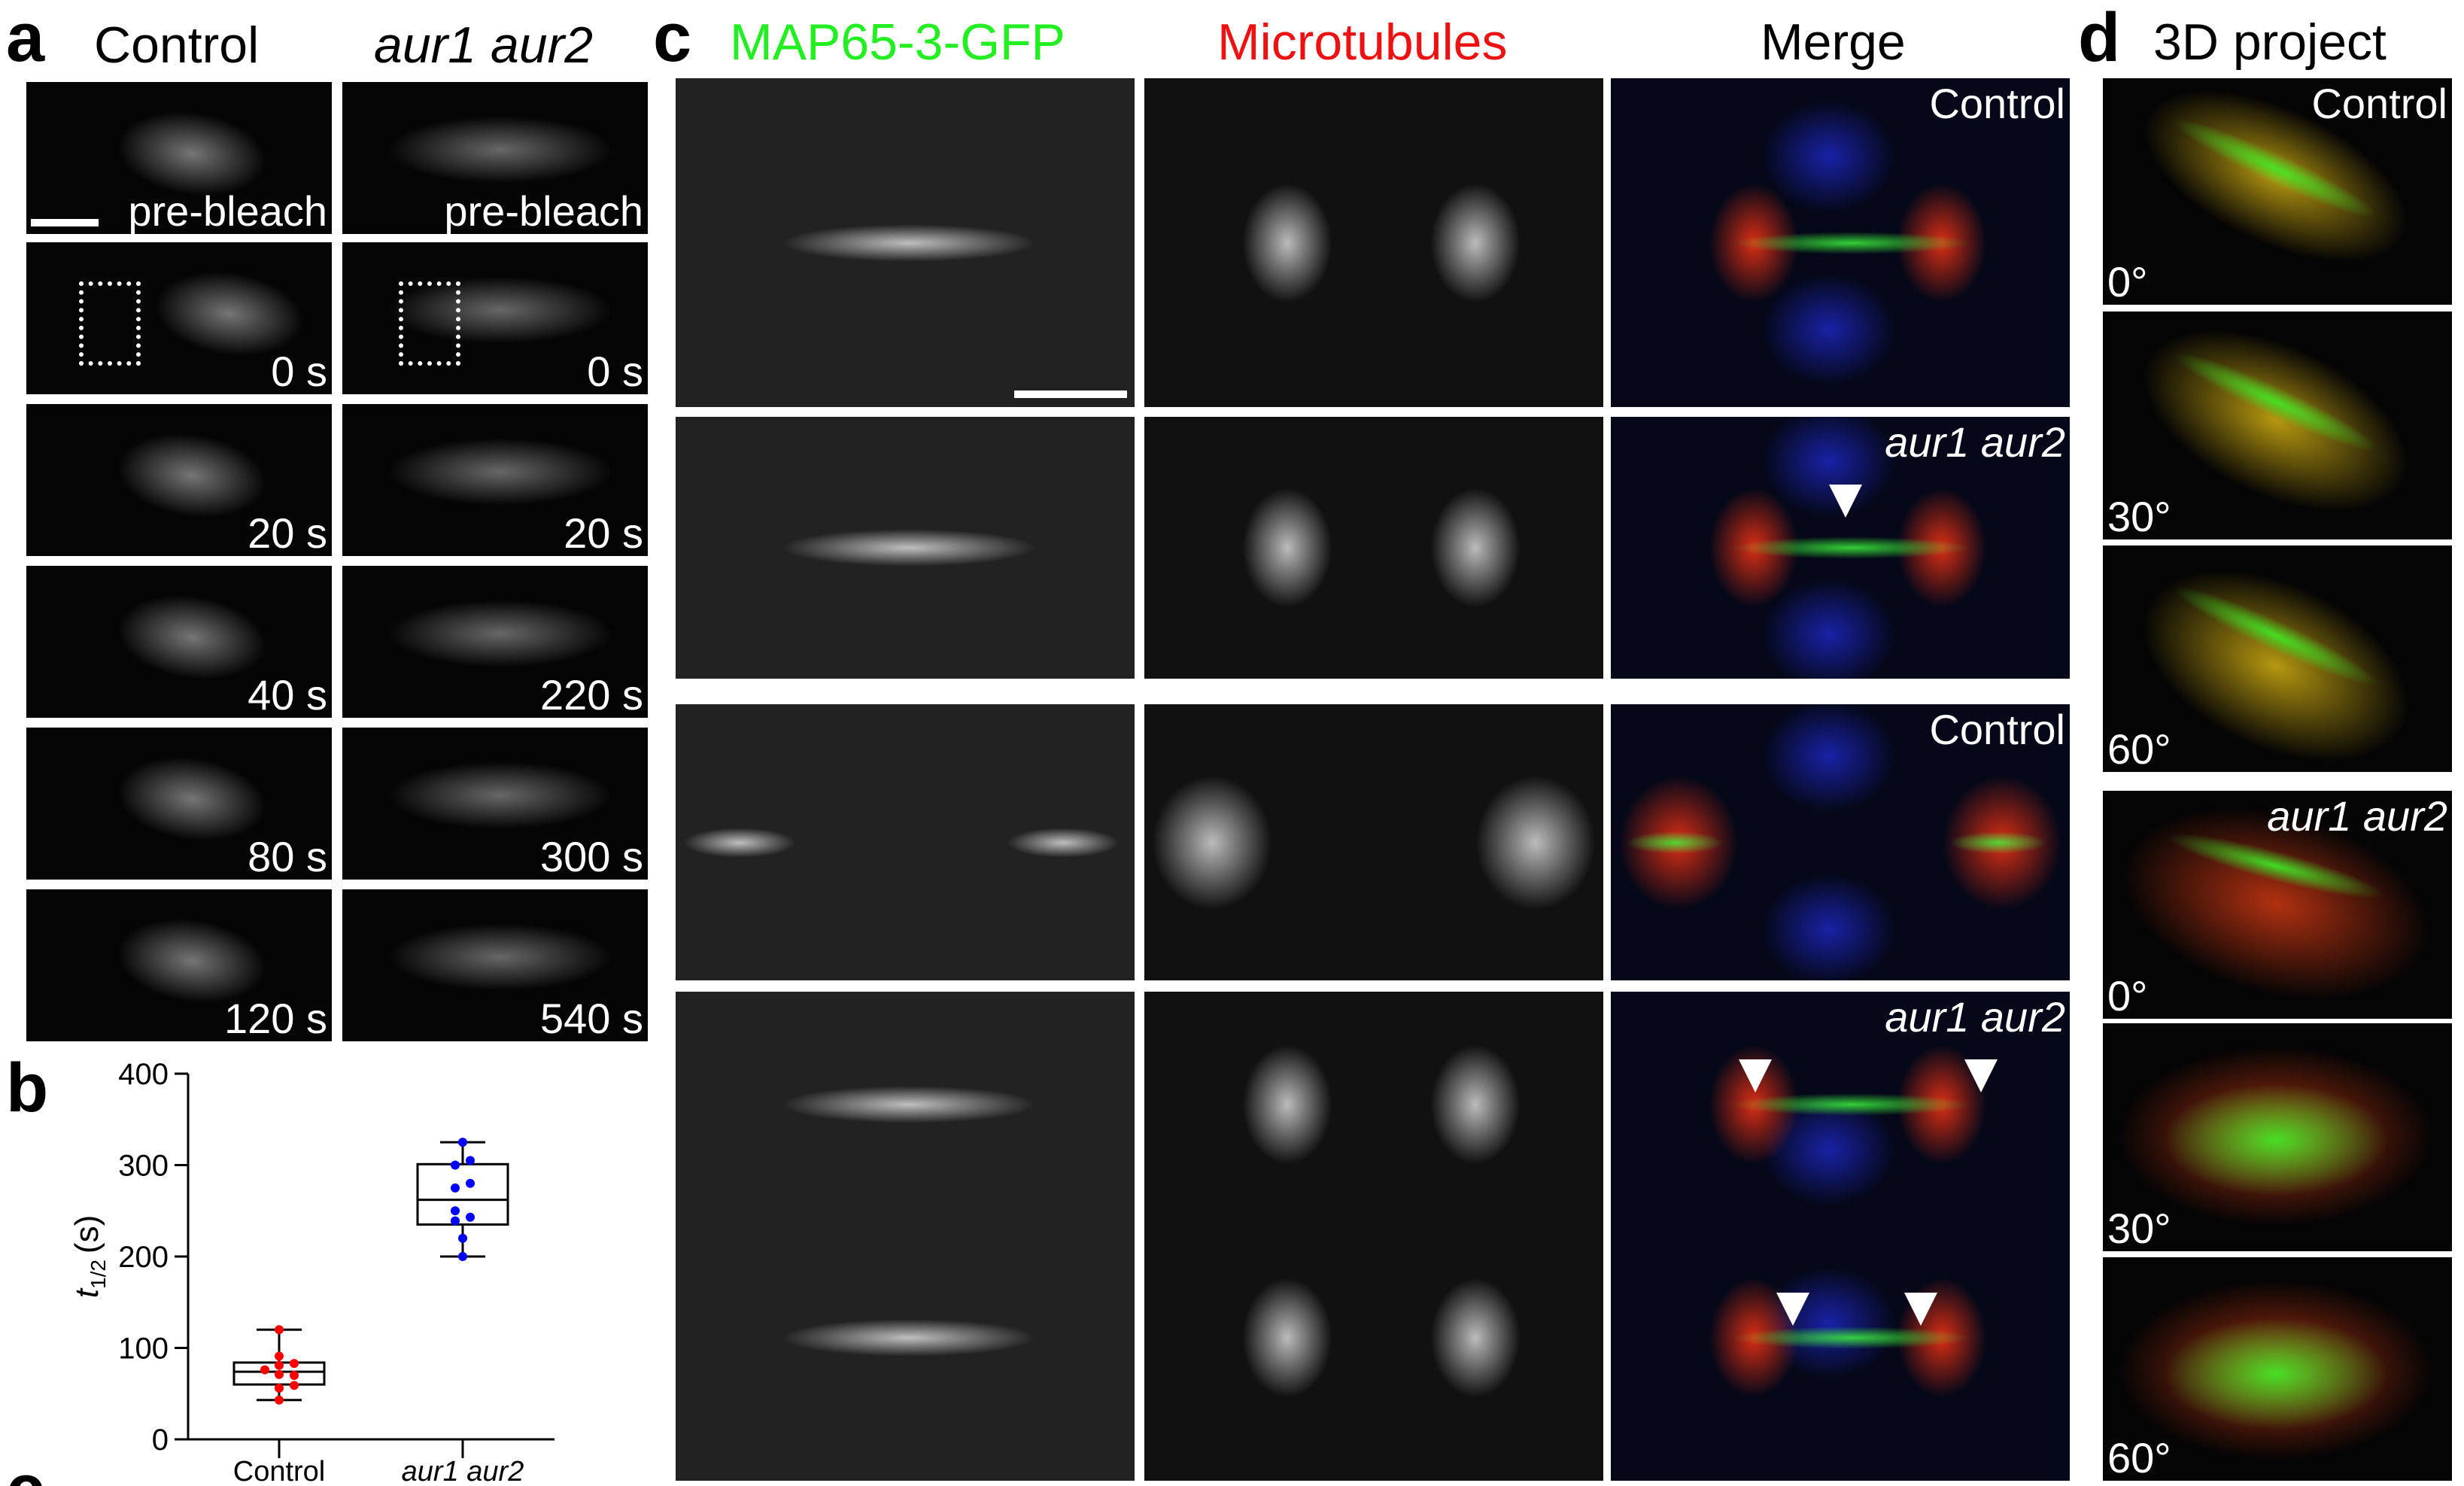 The height and width of the screenshot is (1486, 2464). What do you see at coordinates (1841, 1236) in the screenshot?
I see `merge-image: aur1 aur2` at bounding box center [1841, 1236].